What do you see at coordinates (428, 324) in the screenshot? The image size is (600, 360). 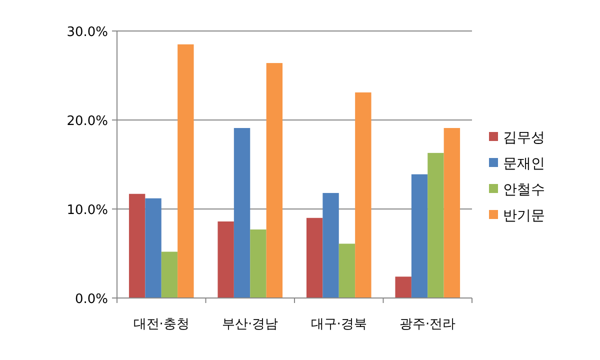 I see `x-tick-label: 광주·전라` at bounding box center [428, 324].